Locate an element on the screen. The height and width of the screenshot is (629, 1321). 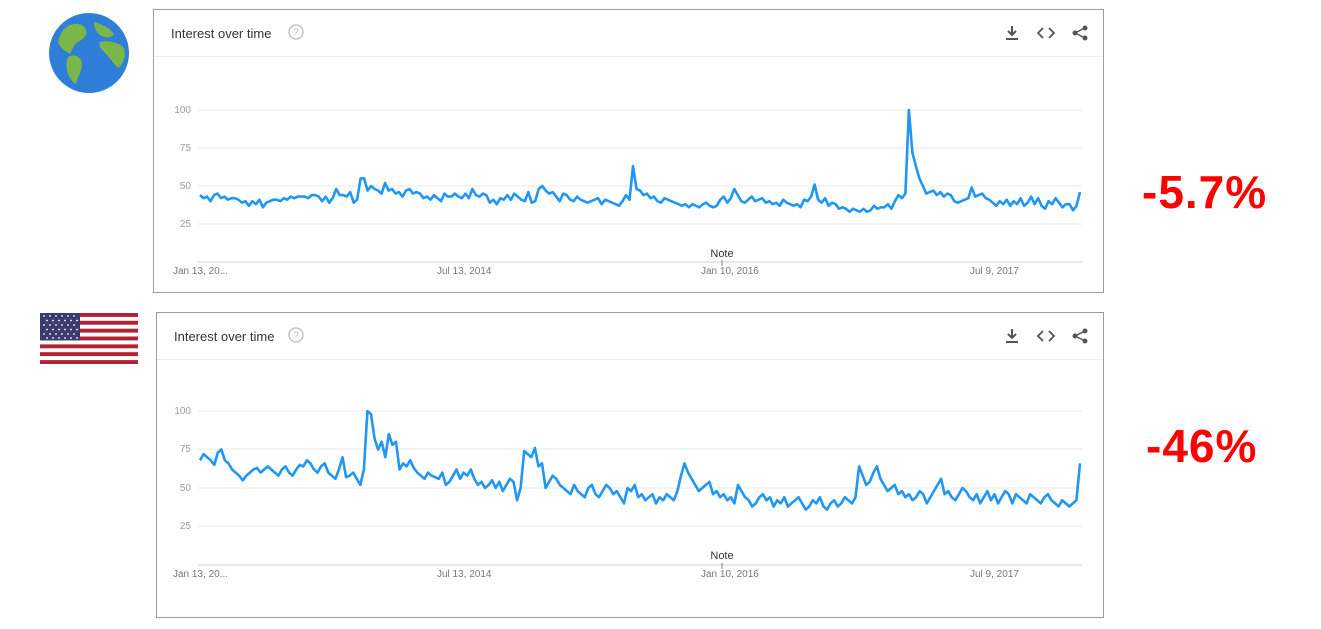
globe-icon is located at coordinates (89, 53).